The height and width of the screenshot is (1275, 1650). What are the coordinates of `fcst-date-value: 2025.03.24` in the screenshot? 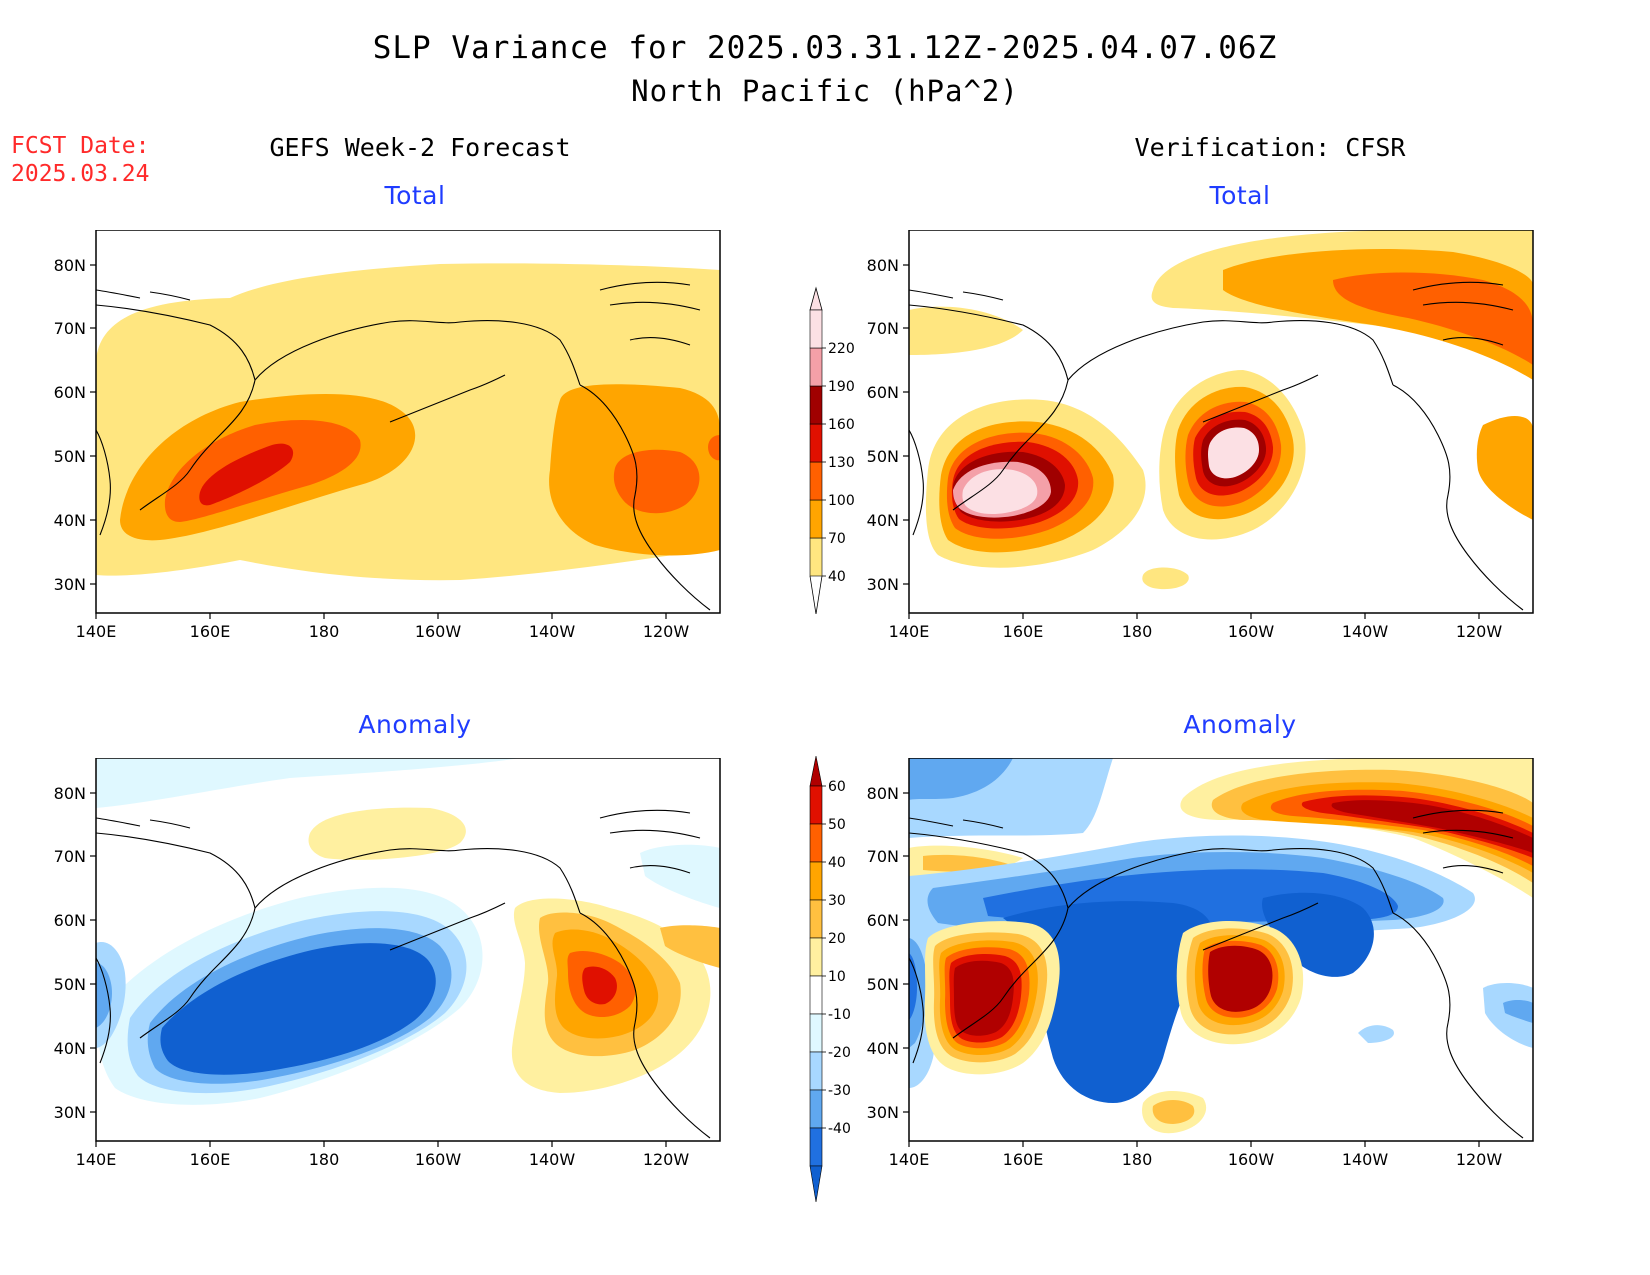 It's located at (80, 174).